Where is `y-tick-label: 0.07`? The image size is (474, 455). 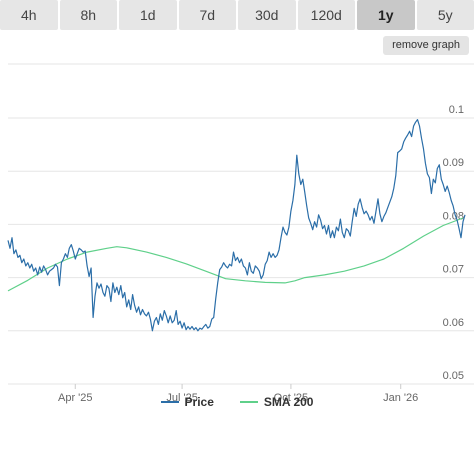
y-tick-label: 0.07 is located at coordinates (453, 270).